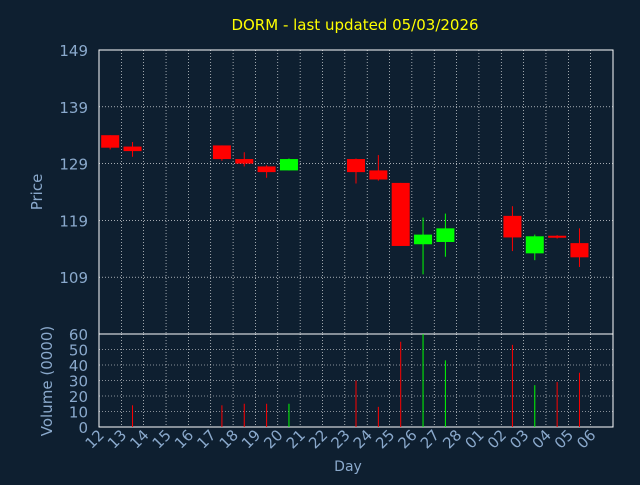 This screenshot has height=485, width=640. I want to click on price-tick-label: 119, so click(73, 221).